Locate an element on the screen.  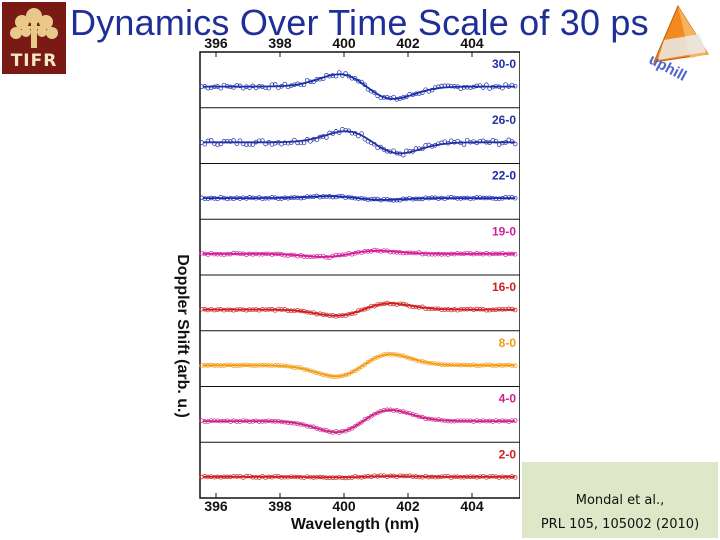
bottom-tick-label: 402 is located at coordinates (408, 506).